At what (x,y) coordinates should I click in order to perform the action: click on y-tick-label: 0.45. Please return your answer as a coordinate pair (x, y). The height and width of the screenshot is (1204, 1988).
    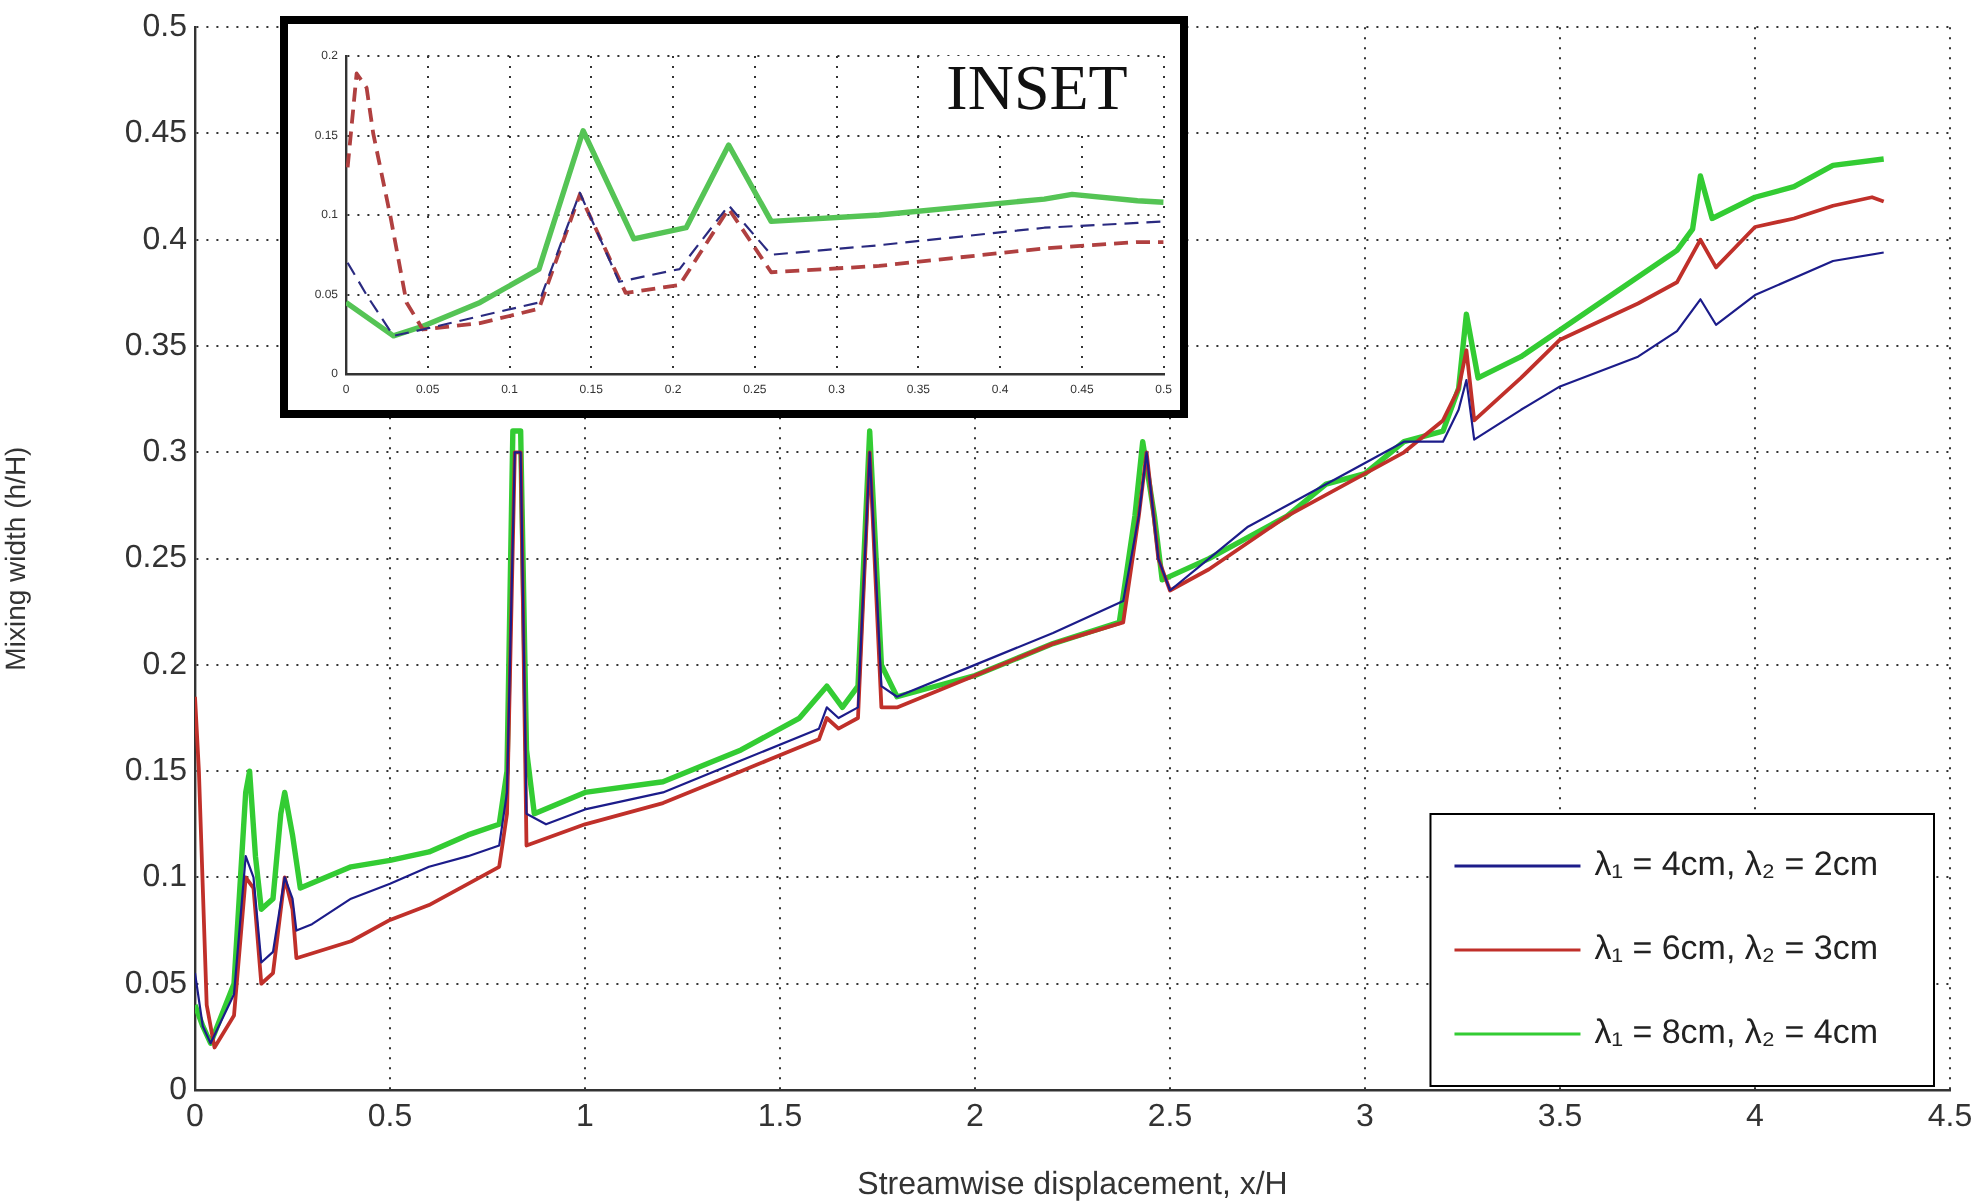
    Looking at the image, I should click on (156, 133).